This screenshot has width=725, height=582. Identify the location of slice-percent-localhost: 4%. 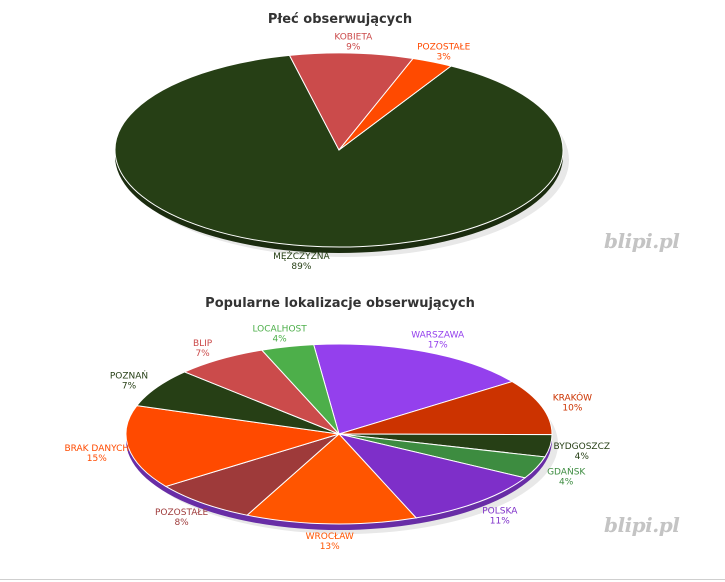
(279, 340).